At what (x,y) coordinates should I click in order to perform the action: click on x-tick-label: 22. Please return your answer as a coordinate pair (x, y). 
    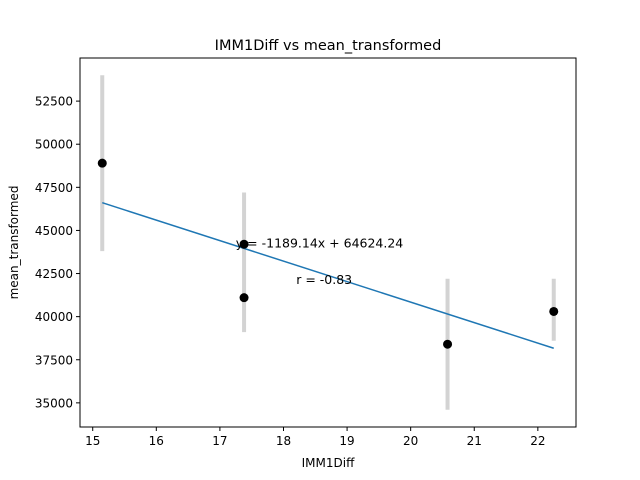
    Looking at the image, I should click on (537, 441).